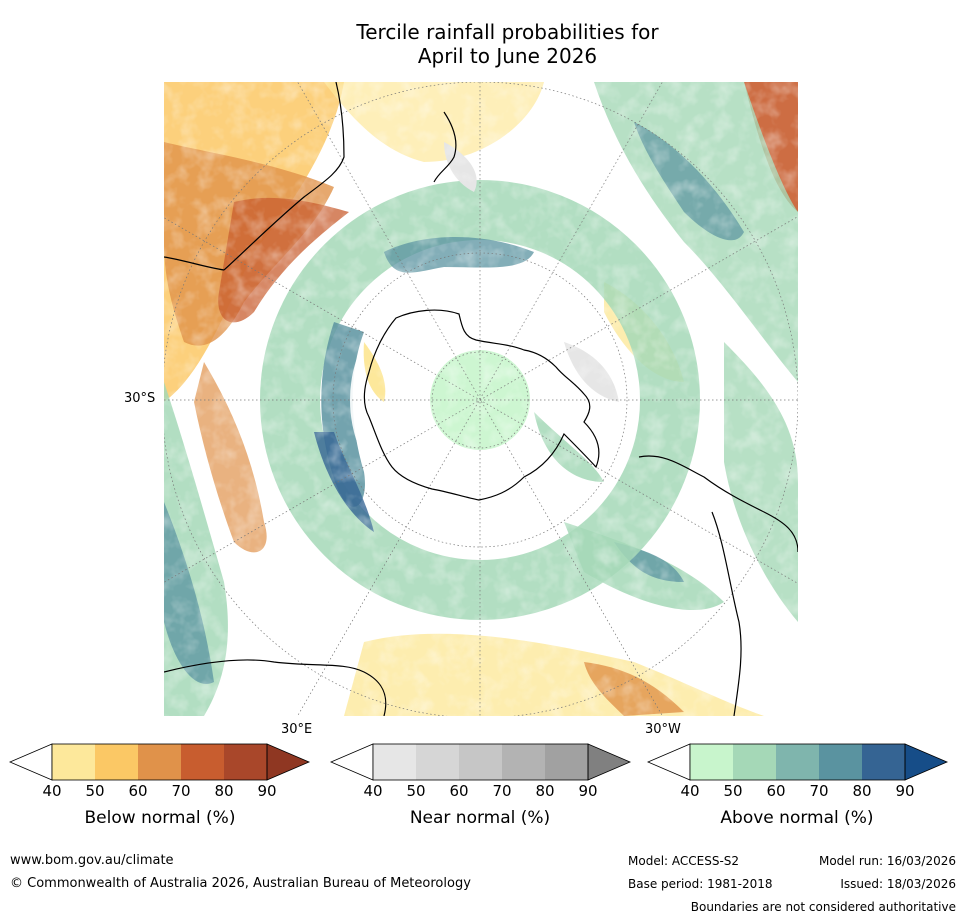  What do you see at coordinates (92, 860) in the screenshot?
I see `website-link: www.bom.gov.au/climate` at bounding box center [92, 860].